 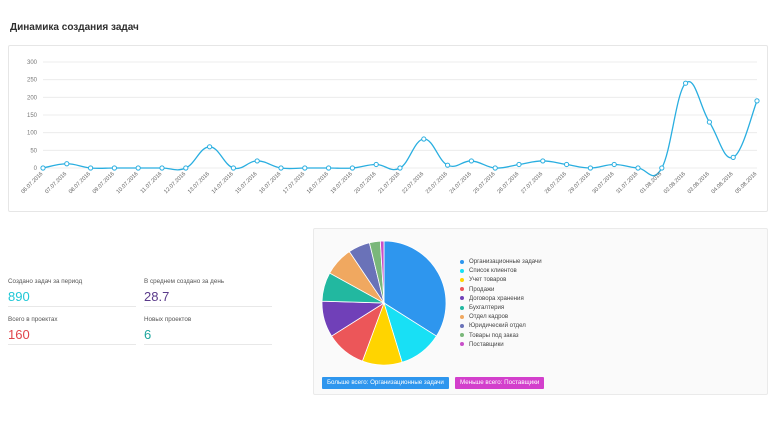 I want to click on stat-created-value: 890, so click(x=19, y=296).